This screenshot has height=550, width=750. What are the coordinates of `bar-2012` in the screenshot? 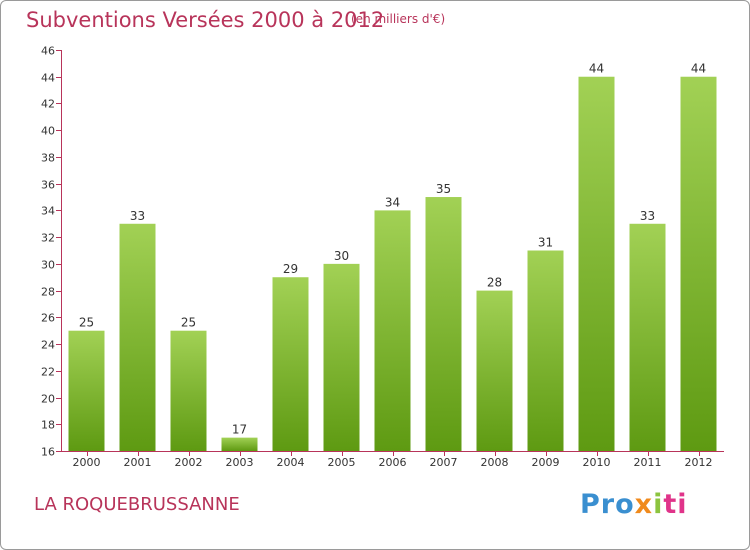 It's located at (698, 263).